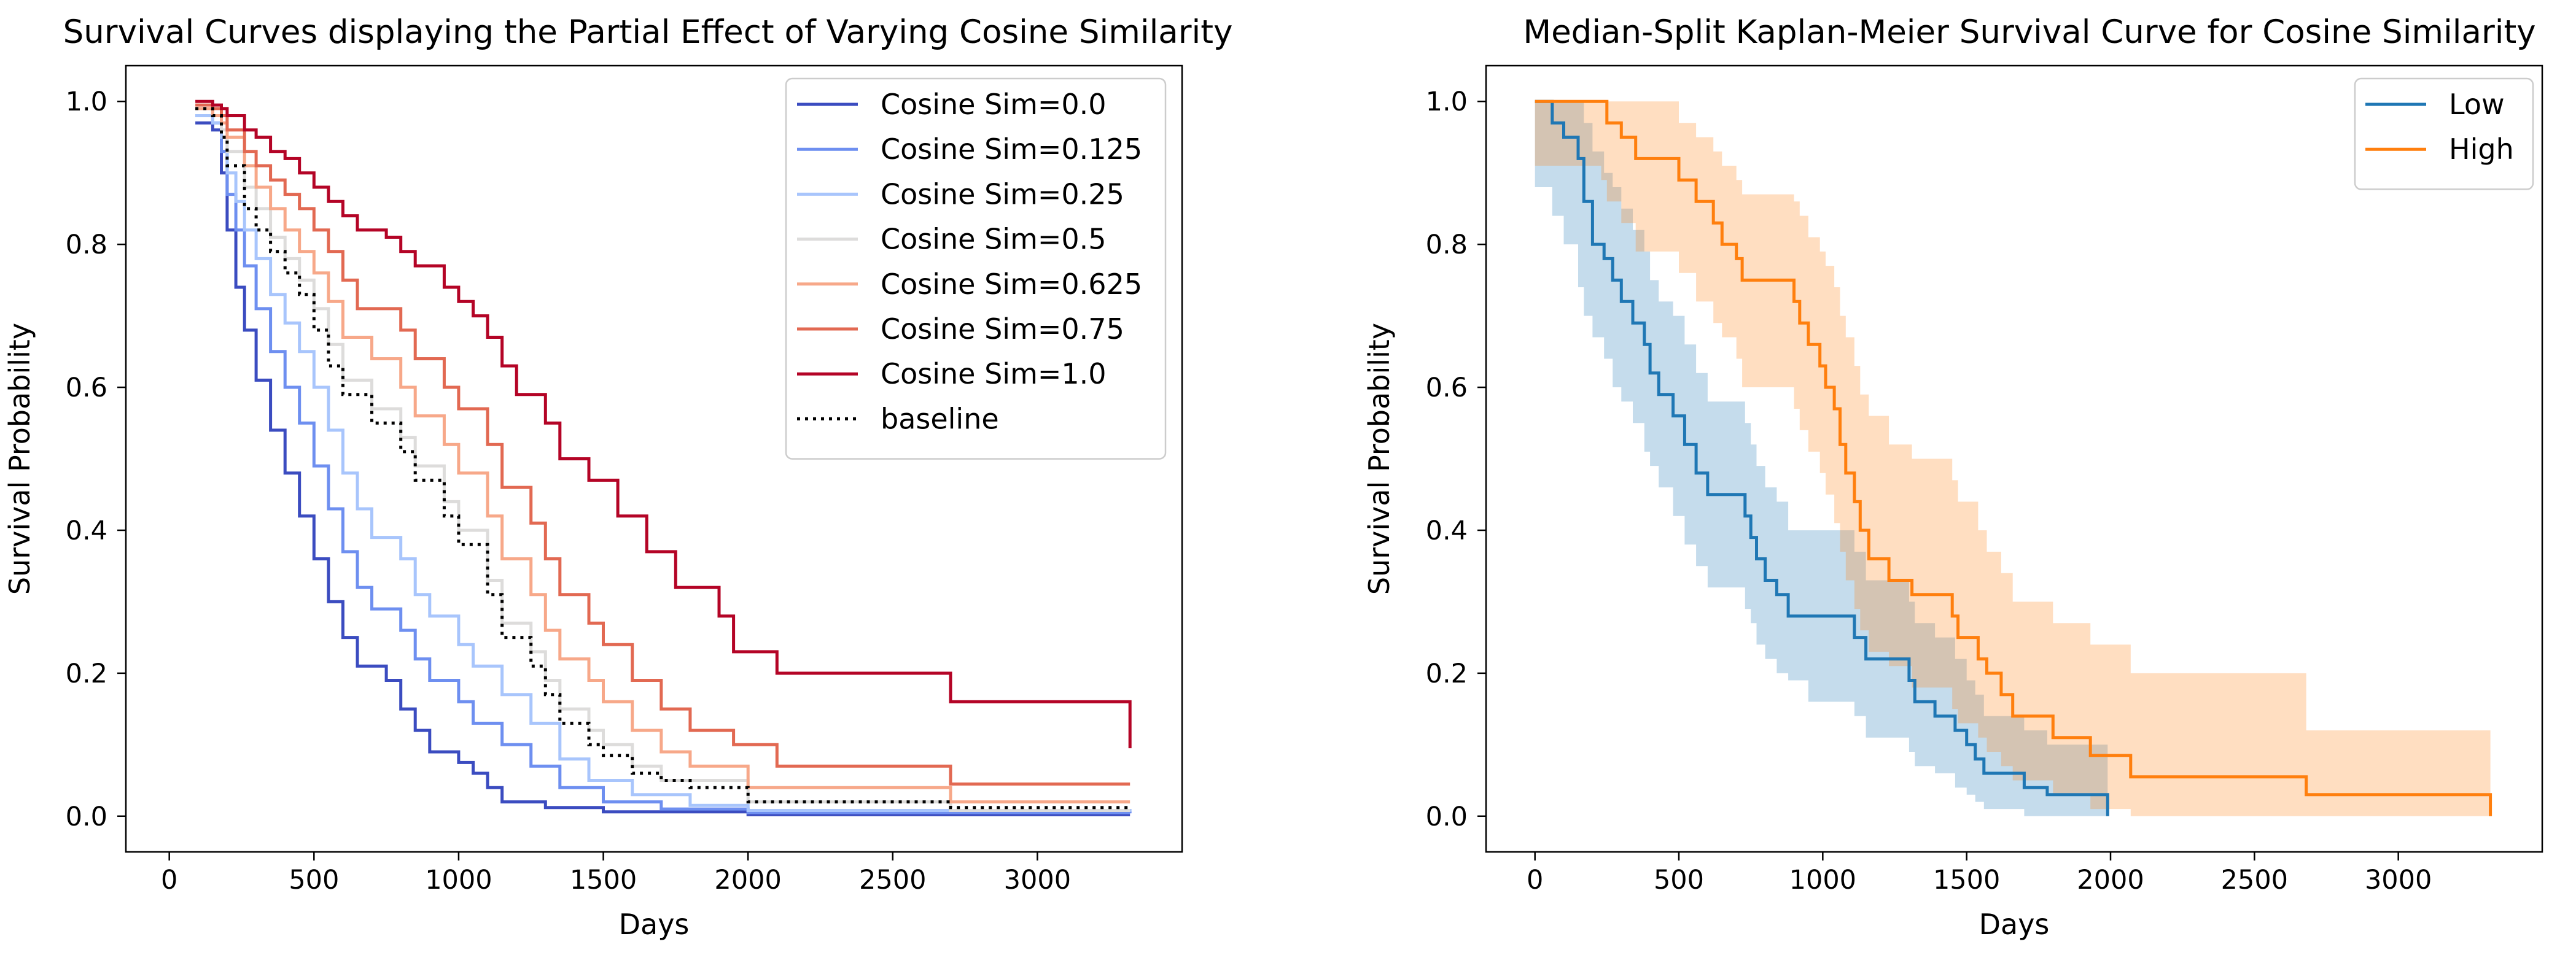 This screenshot has width=2576, height=963. Describe the element at coordinates (994, 104) in the screenshot. I see `legend-label: Cosine Sim=0.0` at that location.